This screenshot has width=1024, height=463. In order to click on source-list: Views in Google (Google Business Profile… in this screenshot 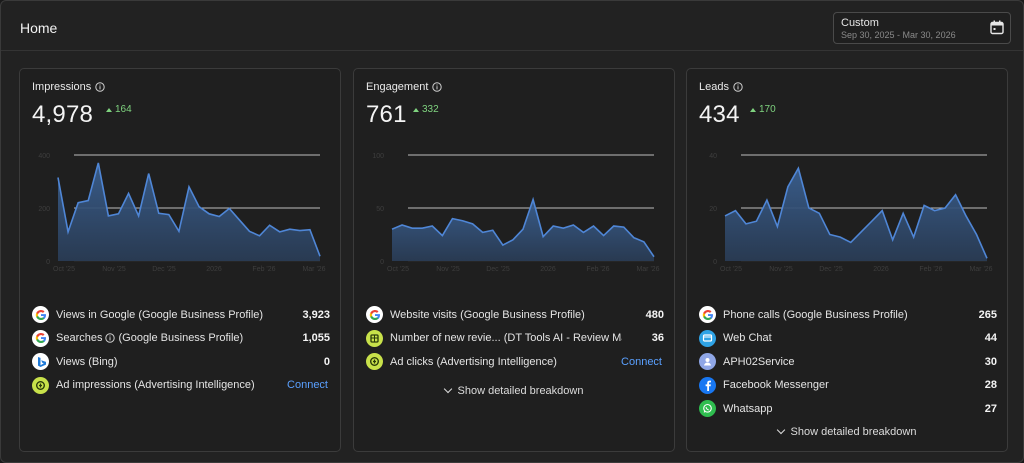, I will do `click(181, 350)`.